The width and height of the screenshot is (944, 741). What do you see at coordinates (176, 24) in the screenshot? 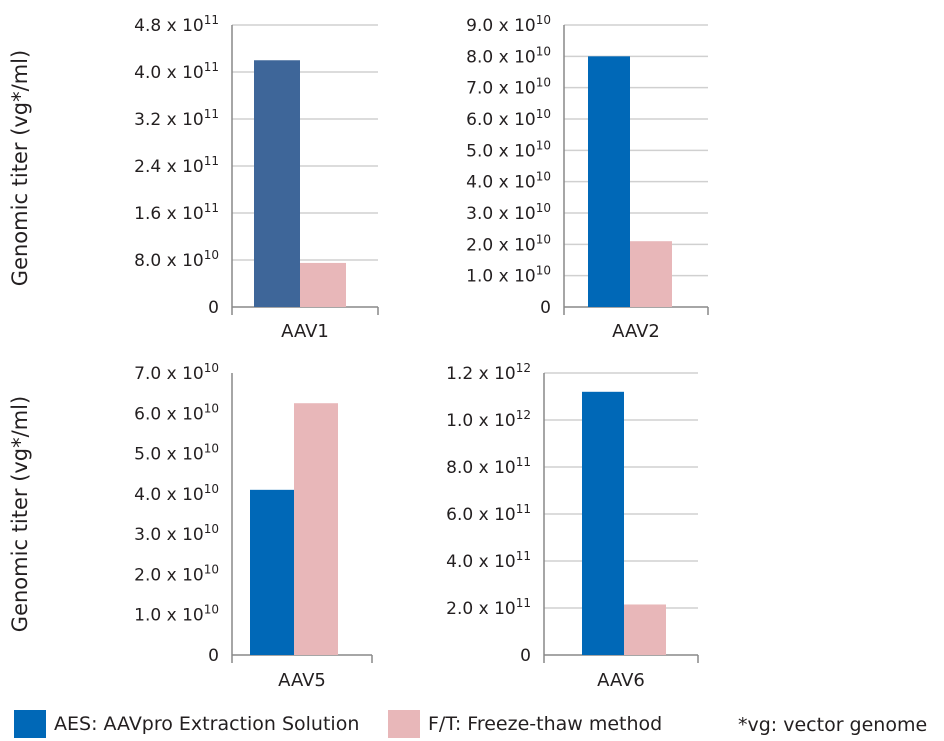
I see `y-tick-label: 4.8 x 10¹¹` at bounding box center [176, 24].